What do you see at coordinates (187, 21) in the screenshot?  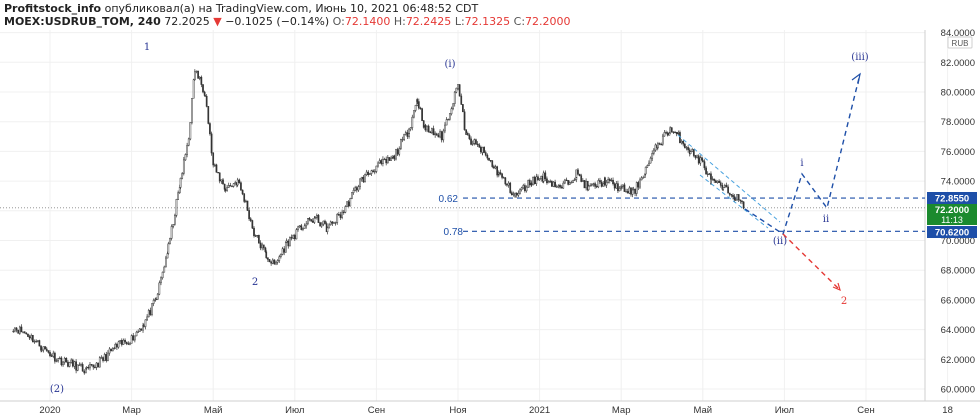 I see `last-price: 72.2025` at bounding box center [187, 21].